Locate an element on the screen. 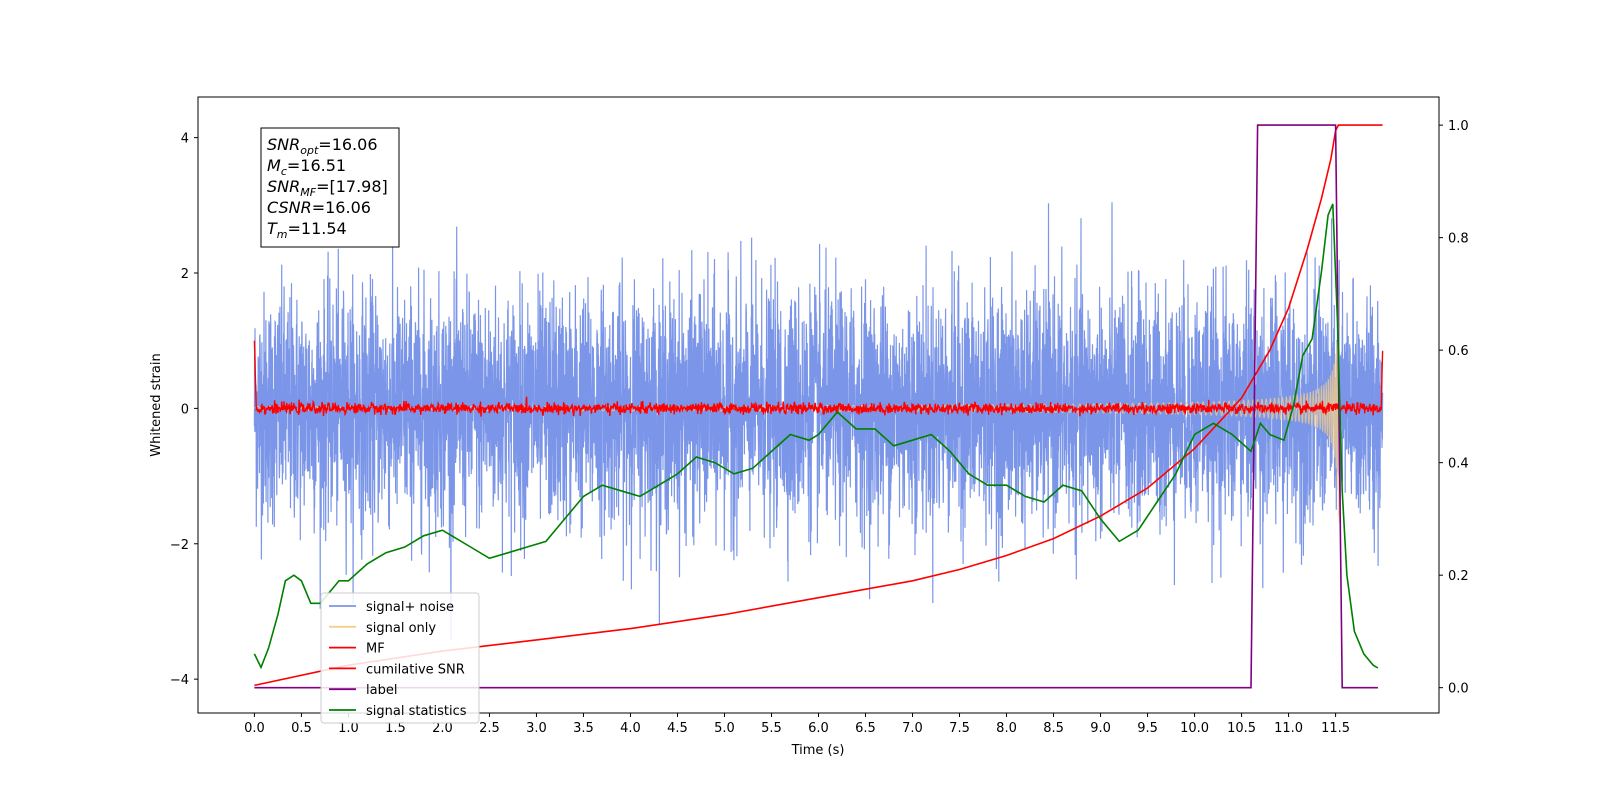 This screenshot has height=800, width=1600. x-tick-label: 8.5 is located at coordinates (1053, 728).